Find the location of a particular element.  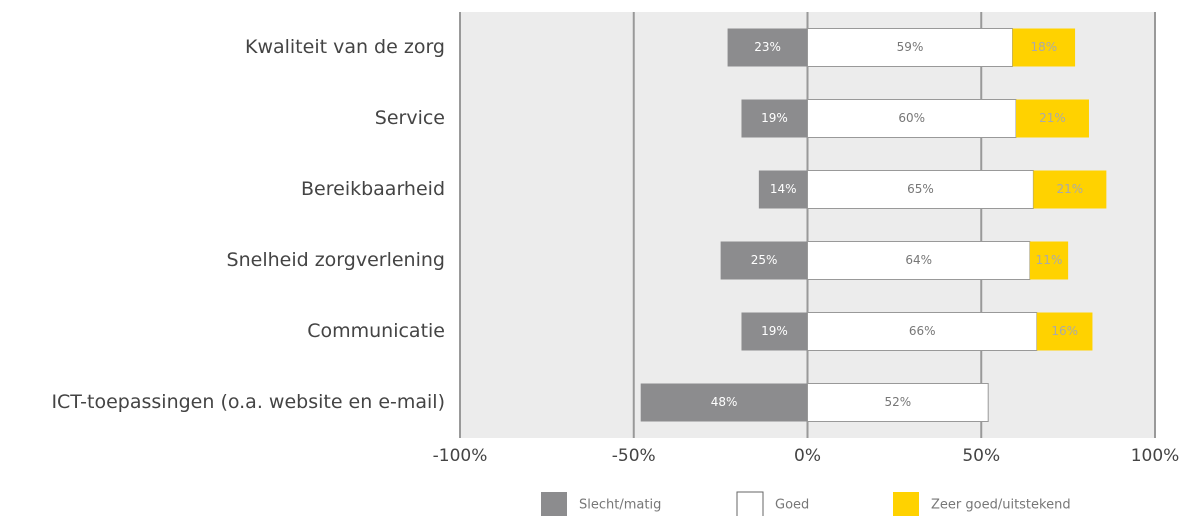

category-label: Snelheid zorgverlening is located at coordinates (336, 260).